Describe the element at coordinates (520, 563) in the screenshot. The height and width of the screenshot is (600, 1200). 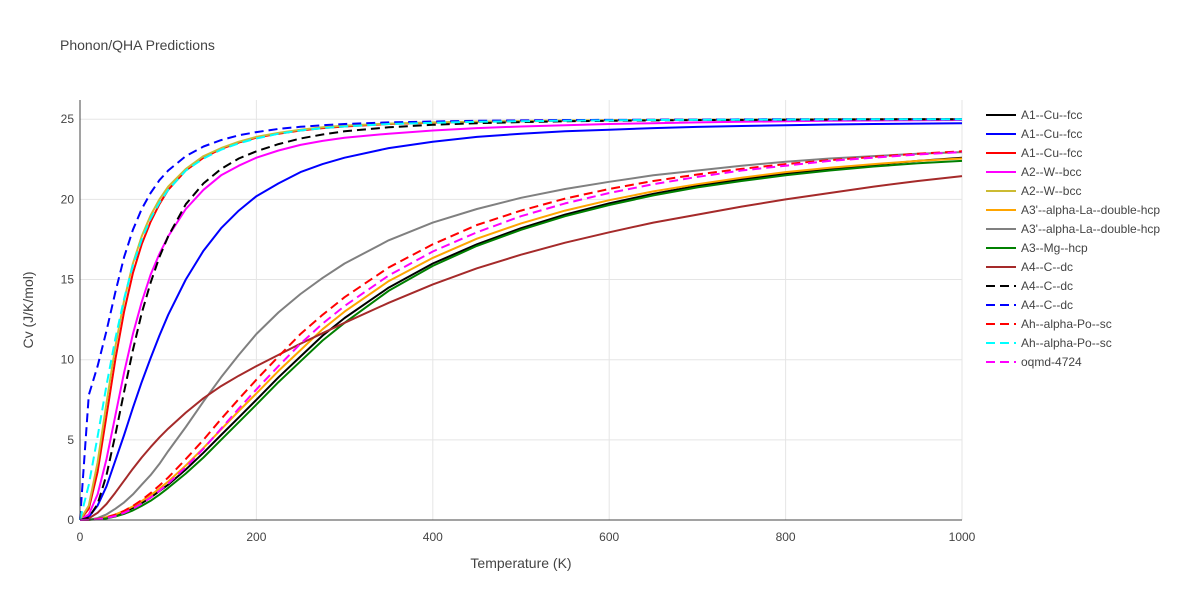
I see `x-axis-label: Temperature (K)` at that location.